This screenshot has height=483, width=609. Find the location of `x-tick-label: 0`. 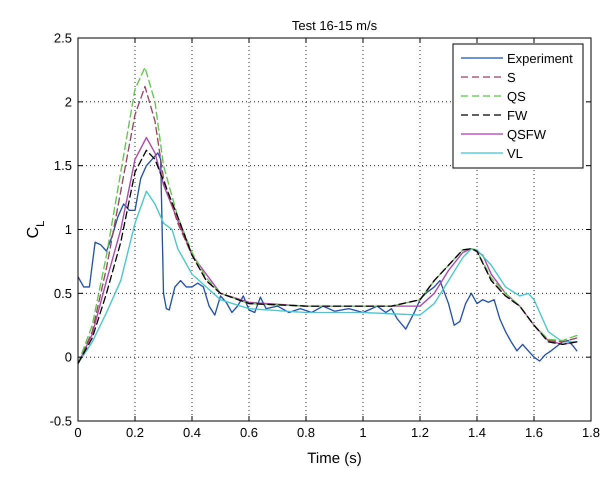

x-tick-label: 0 is located at coordinates (78, 432).